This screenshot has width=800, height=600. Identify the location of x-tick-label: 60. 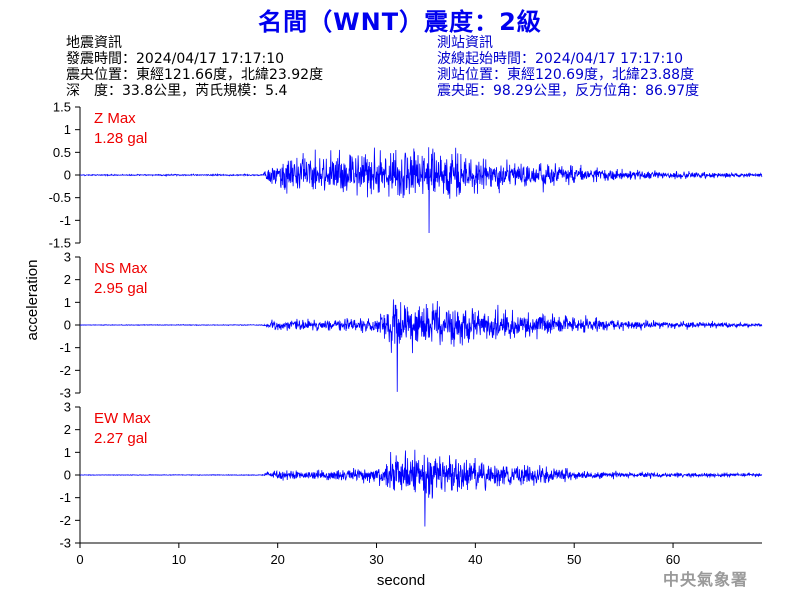
(673, 559).